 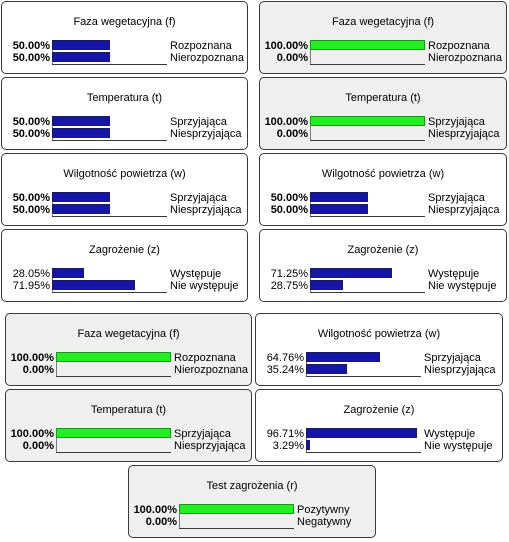 I want to click on state-row: 50.00% Nierozpoznana, so click(x=124, y=58).